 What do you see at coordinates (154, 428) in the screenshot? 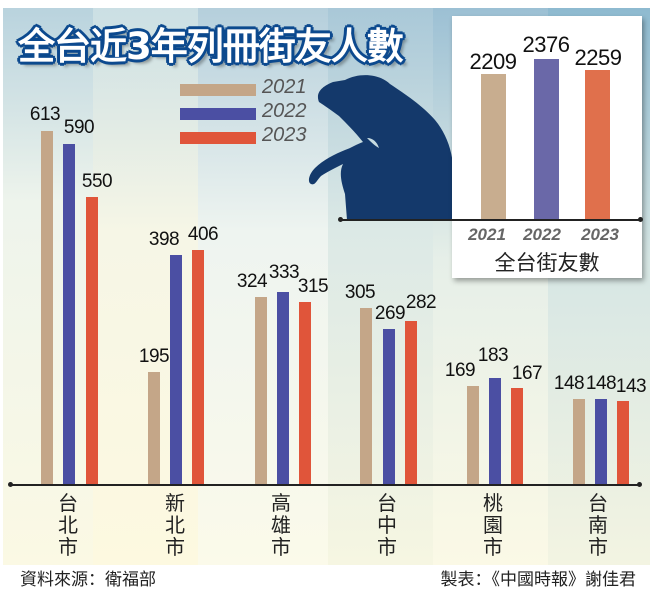
I see `bar-newtaipei-2021` at bounding box center [154, 428].